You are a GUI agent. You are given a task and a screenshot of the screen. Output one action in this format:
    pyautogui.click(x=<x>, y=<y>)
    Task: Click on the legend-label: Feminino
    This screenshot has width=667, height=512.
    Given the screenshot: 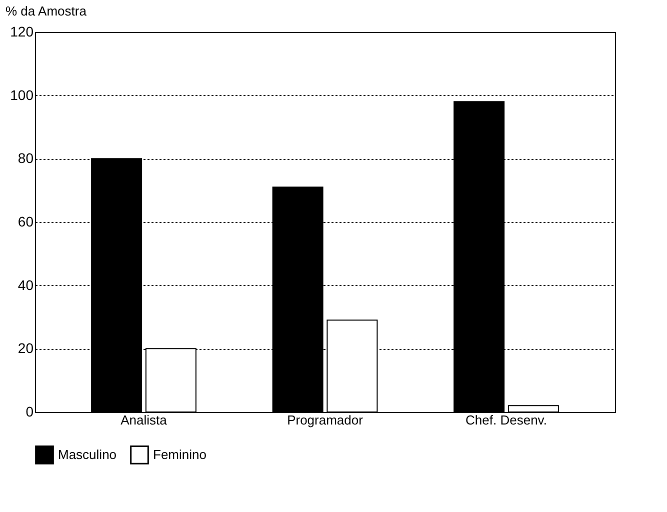 What is the action you would take?
    pyautogui.click(x=179, y=454)
    